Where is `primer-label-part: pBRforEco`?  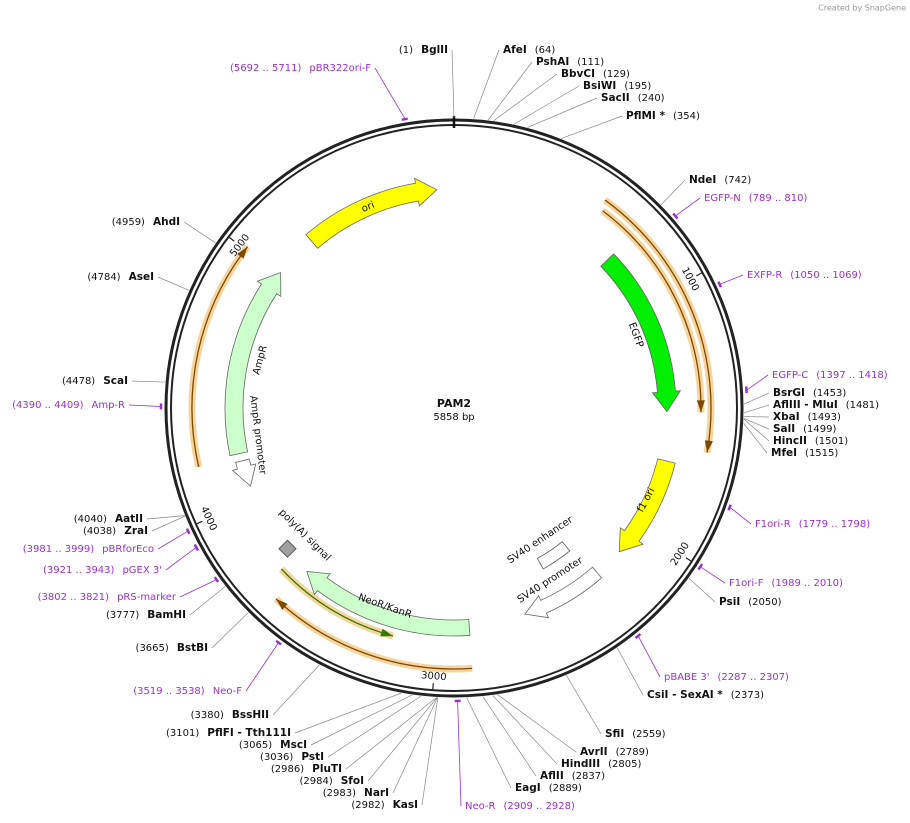
primer-label-part: pBRforEco is located at coordinates (128, 549).